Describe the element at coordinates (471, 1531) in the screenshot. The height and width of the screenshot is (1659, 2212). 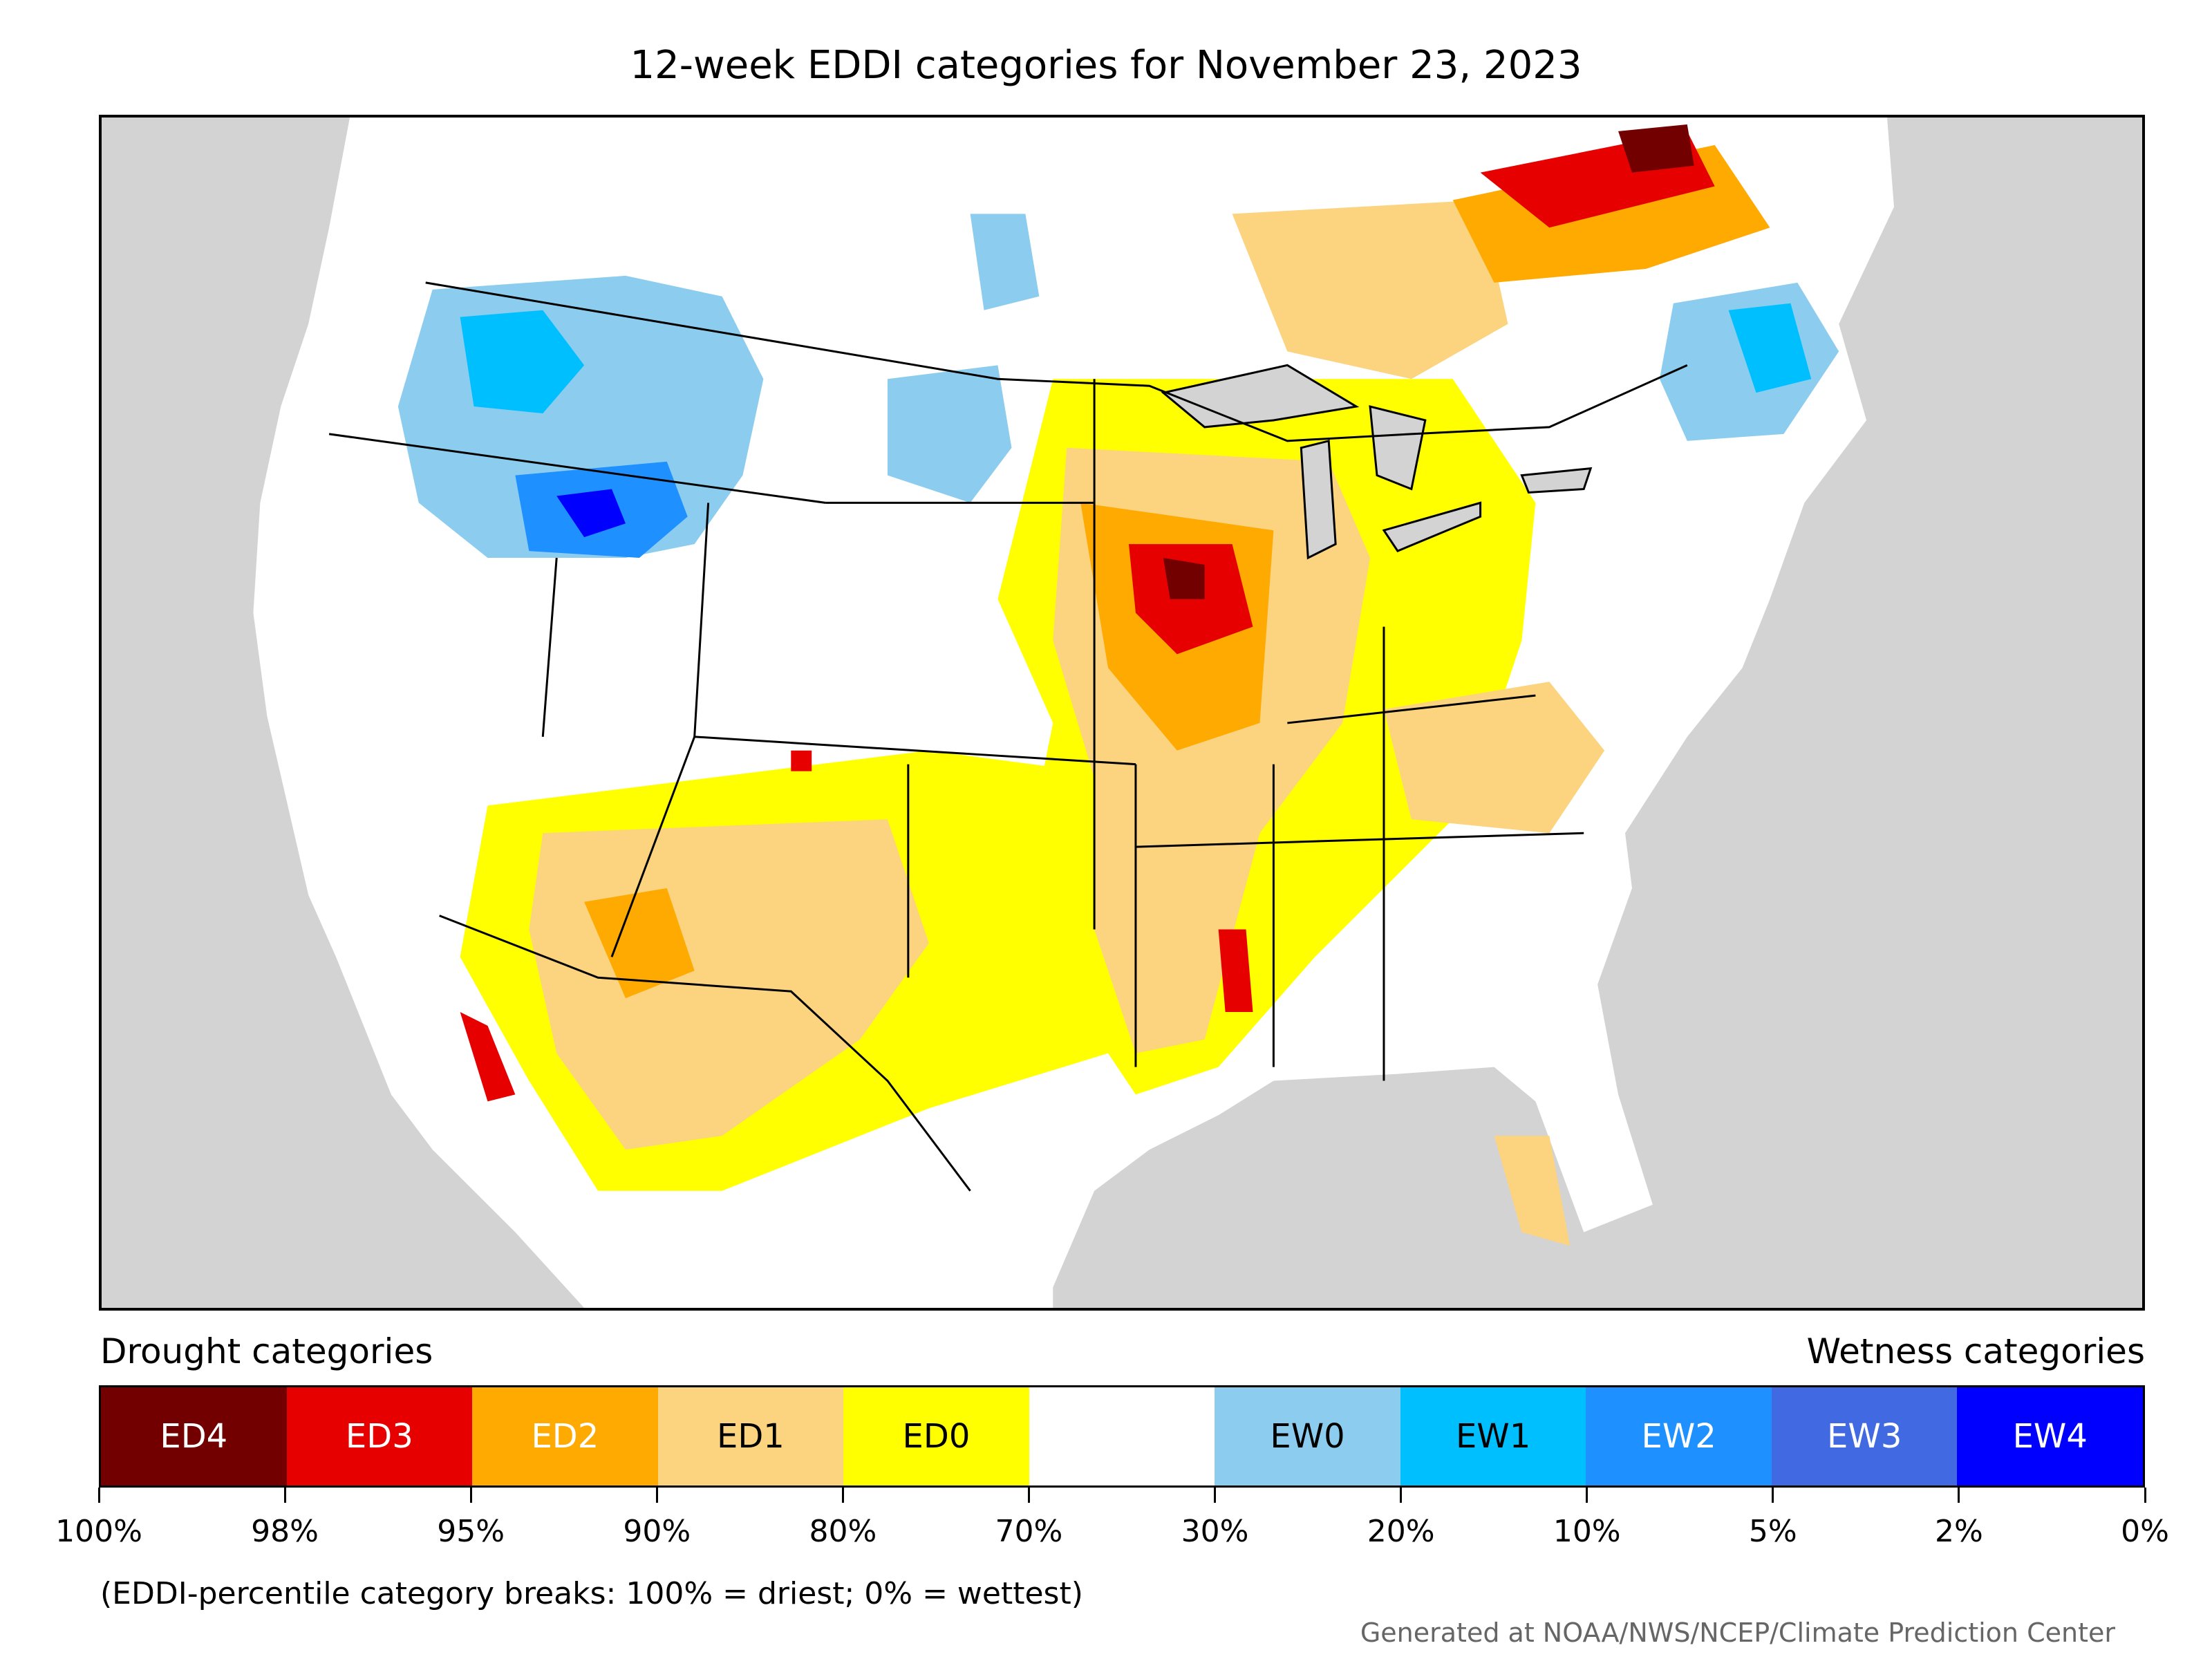
I see `colorbar-tick-label: 95%` at that location.